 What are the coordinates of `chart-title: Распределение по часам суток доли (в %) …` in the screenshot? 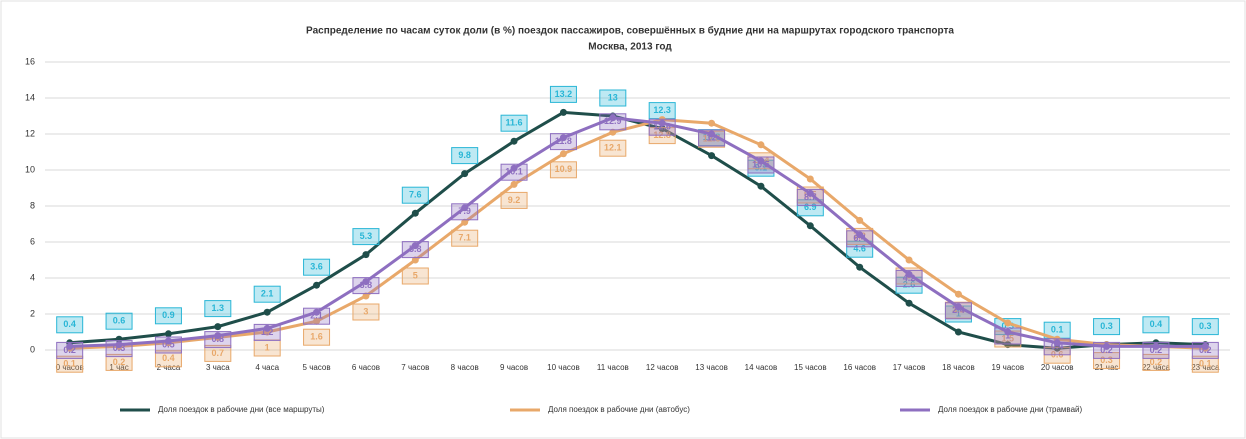 It's located at (630, 31).